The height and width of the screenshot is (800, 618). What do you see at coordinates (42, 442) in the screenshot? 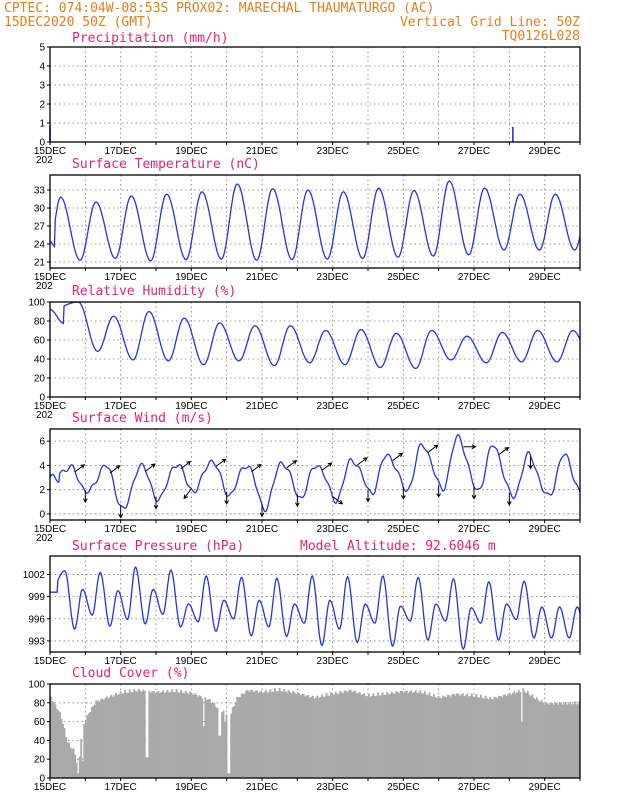
I see `y-tick-label: 6` at bounding box center [42, 442].